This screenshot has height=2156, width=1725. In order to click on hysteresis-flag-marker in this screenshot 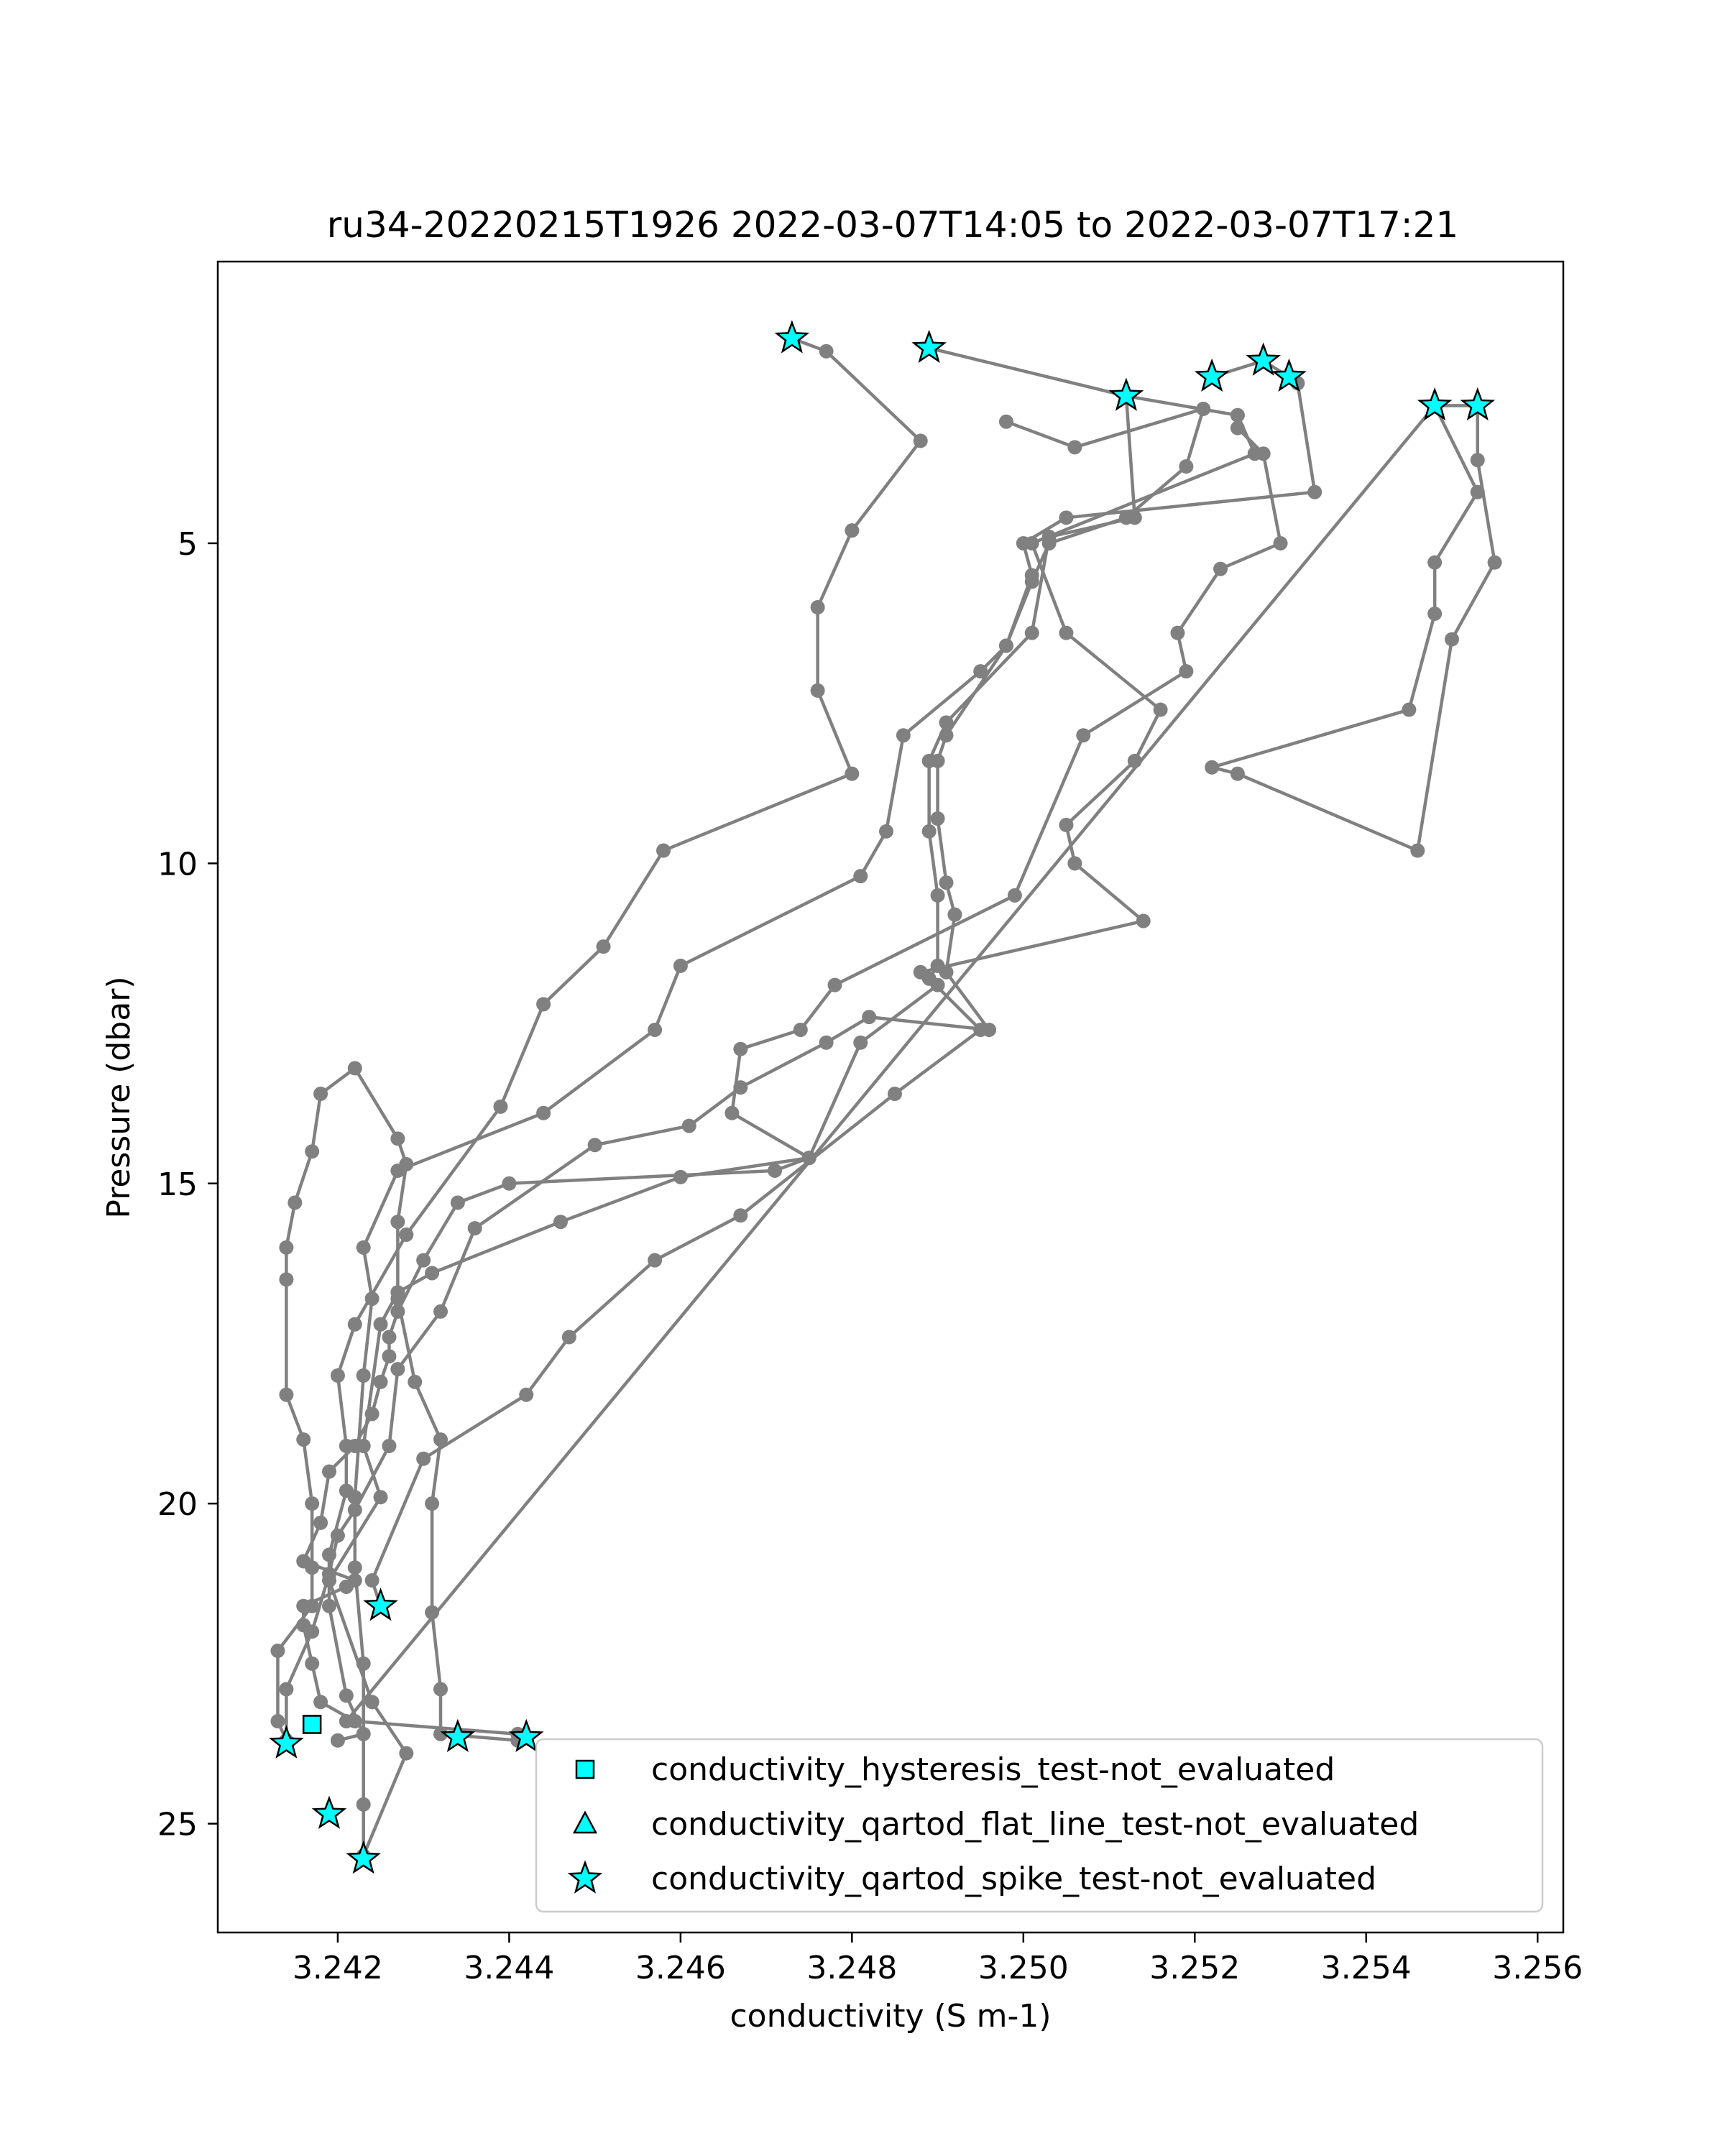, I will do `click(312, 1725)`.